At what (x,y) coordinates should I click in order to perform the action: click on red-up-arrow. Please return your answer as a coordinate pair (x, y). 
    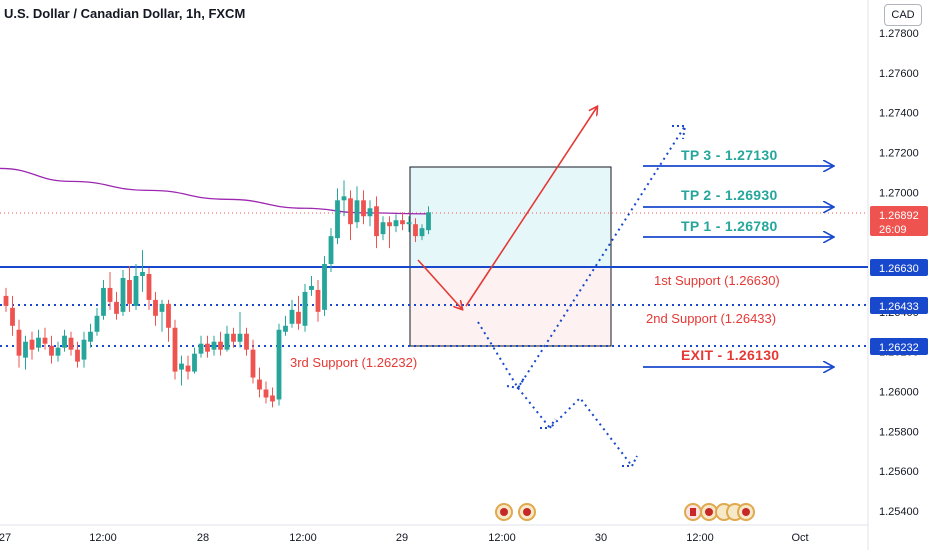
    Looking at the image, I should click on (531, 207).